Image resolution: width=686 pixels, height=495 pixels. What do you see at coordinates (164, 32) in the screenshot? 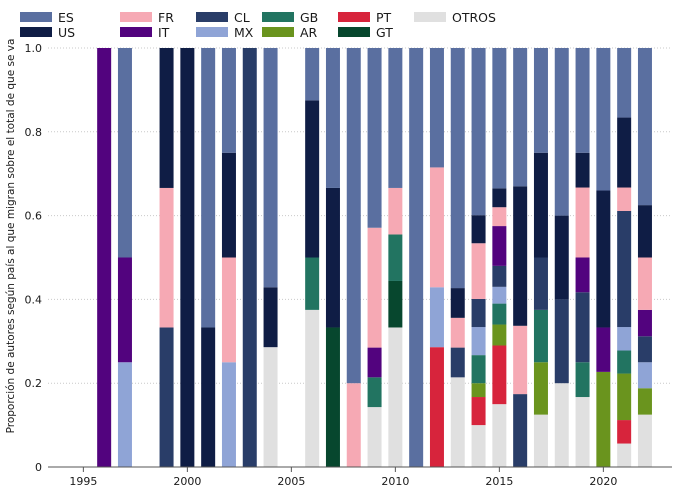
I see `legend-label: IT` at bounding box center [164, 32].